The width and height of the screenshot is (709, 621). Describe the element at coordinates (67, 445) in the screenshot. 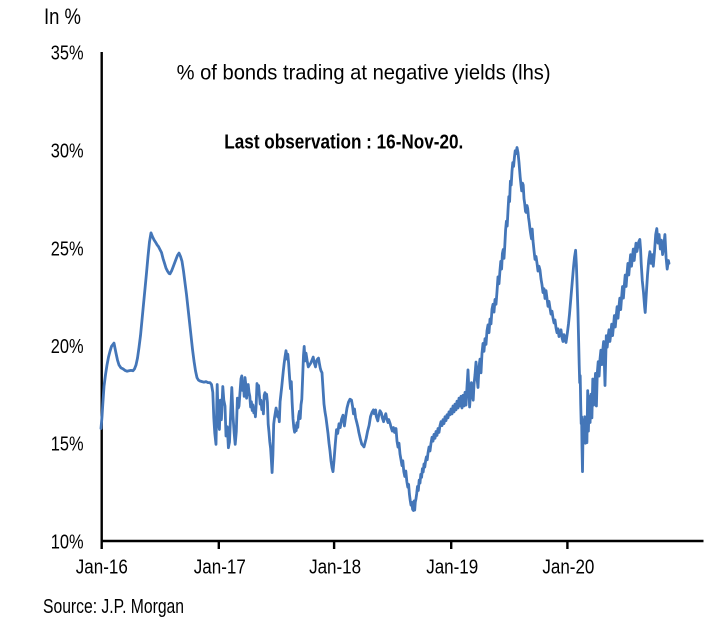

I see `svg-text: 15%` at that location.